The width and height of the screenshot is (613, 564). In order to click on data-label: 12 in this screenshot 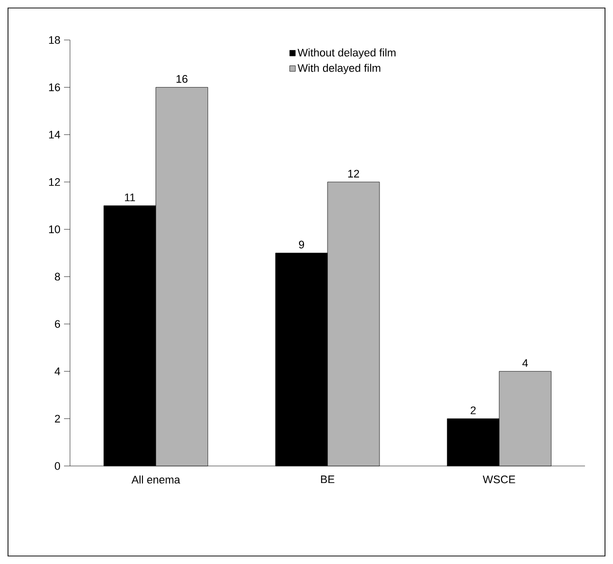, I will do `click(354, 174)`.